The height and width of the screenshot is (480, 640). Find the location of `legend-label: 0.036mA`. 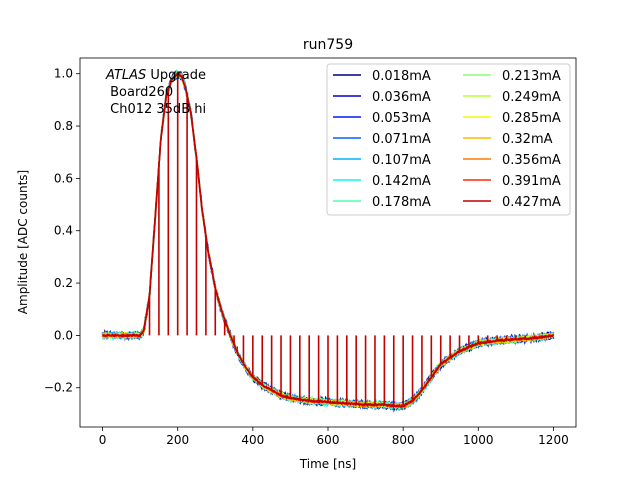

legend-label: 0.036mA is located at coordinates (401, 97).